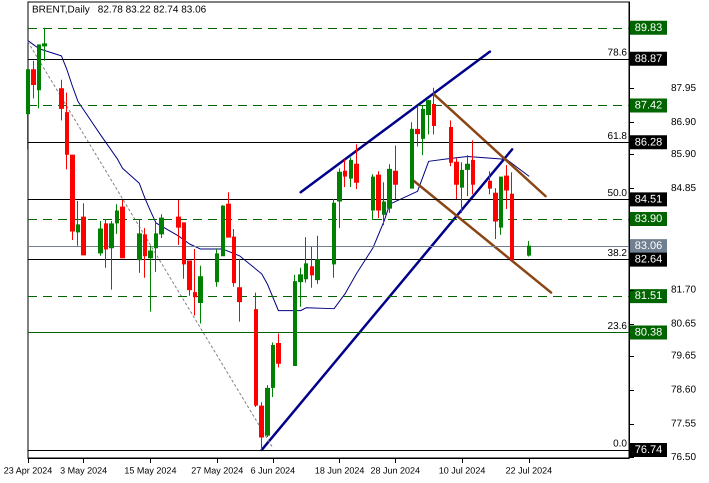  Describe the element at coordinates (683, 88) in the screenshot. I see `y-tick-label: 87.95` at that location.